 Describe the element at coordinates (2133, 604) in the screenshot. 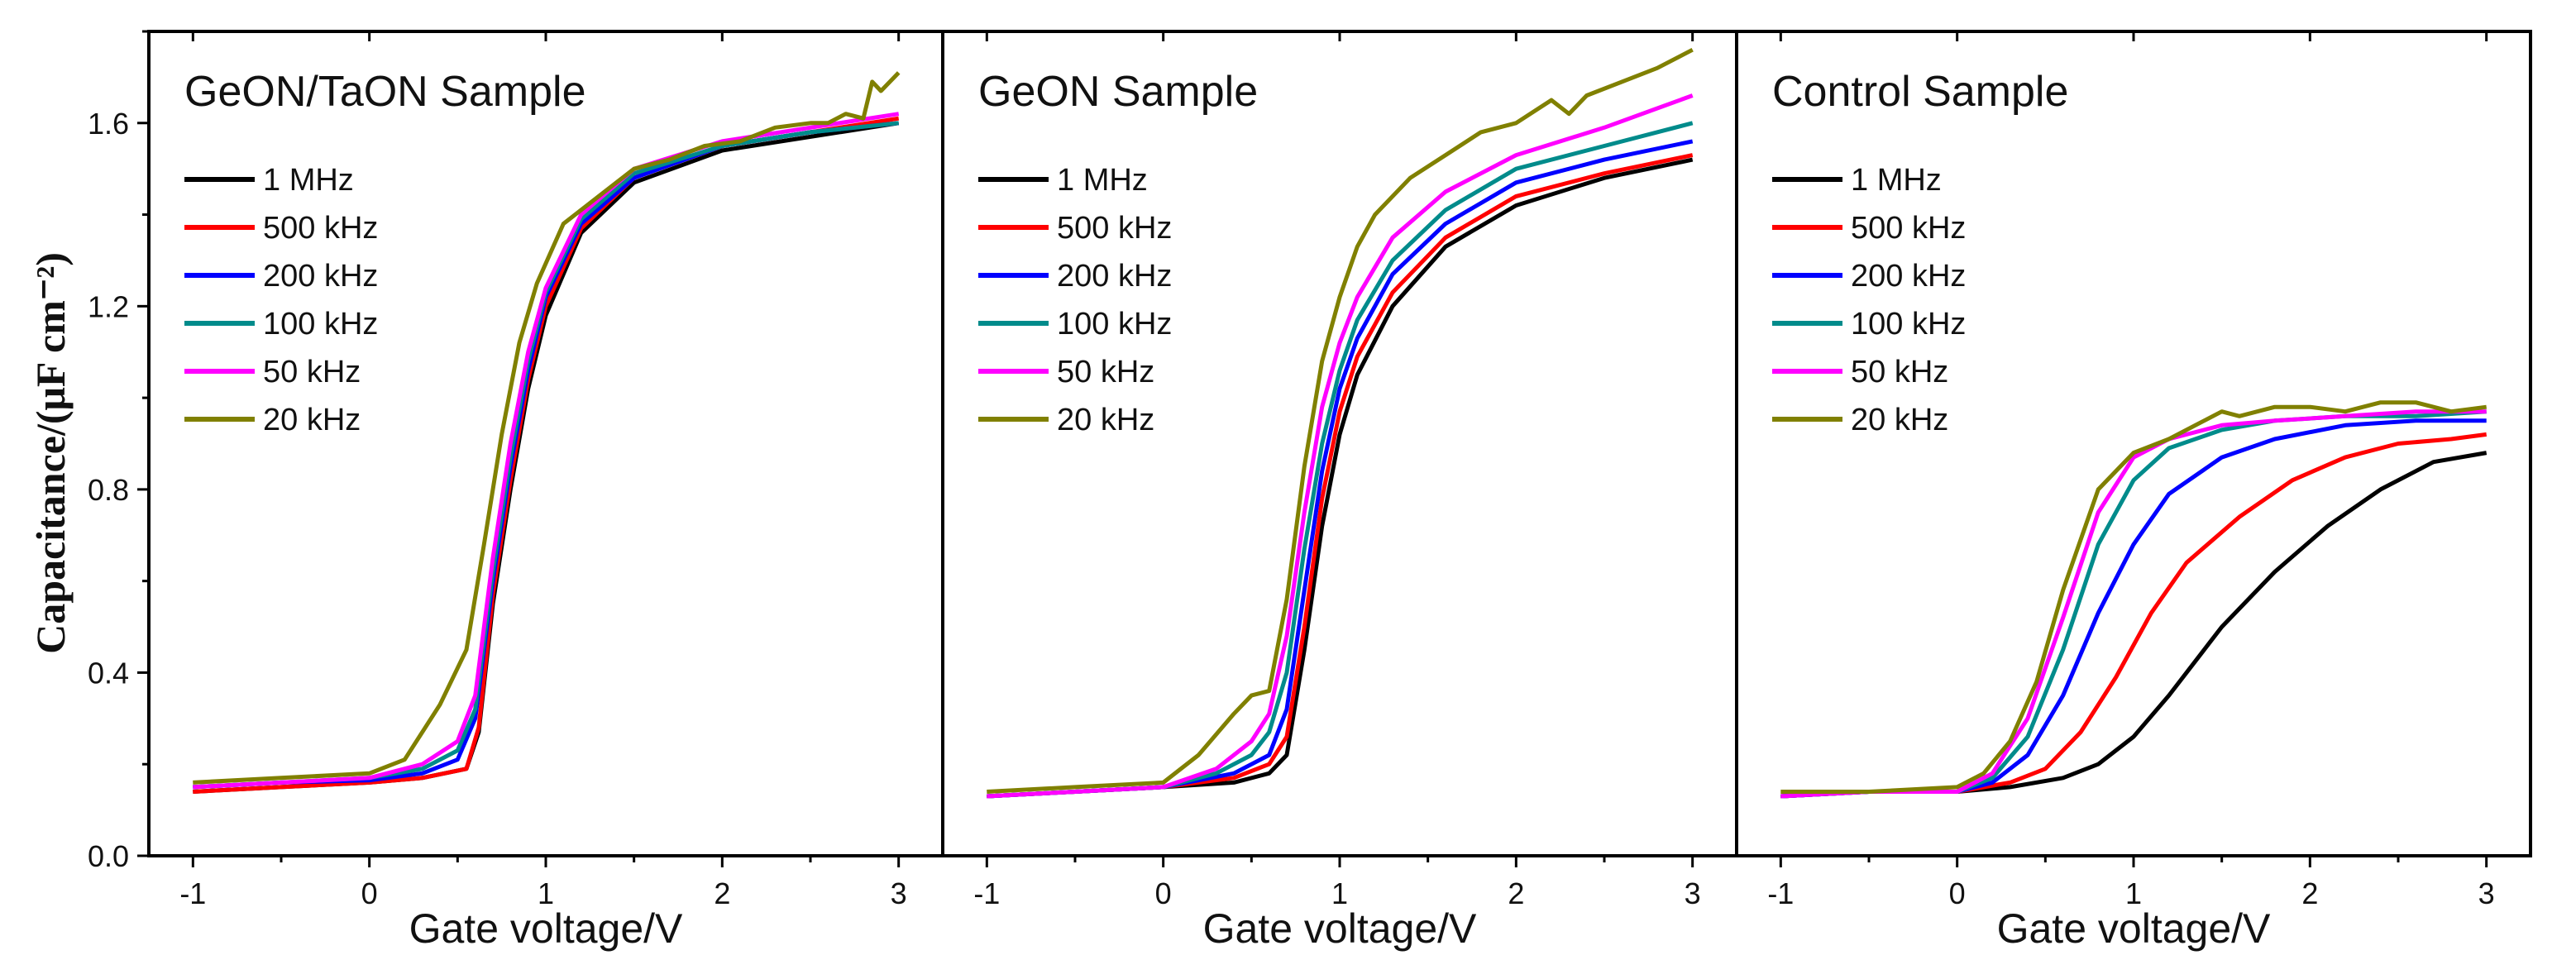

I see `series-line-50-khz` at that location.